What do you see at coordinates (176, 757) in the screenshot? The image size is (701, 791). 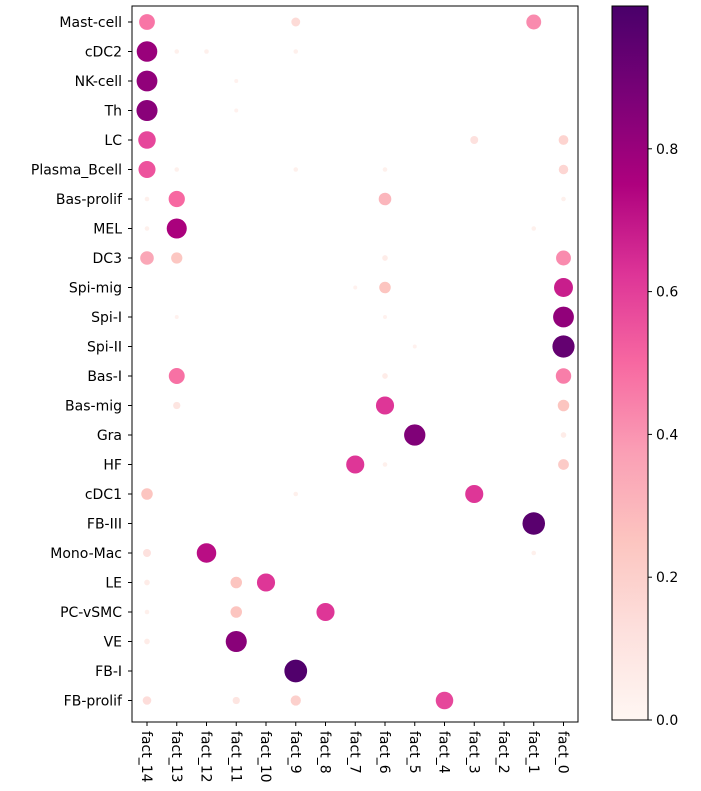 I see `x-tick-label-fact-13: fact_13` at bounding box center [176, 757].